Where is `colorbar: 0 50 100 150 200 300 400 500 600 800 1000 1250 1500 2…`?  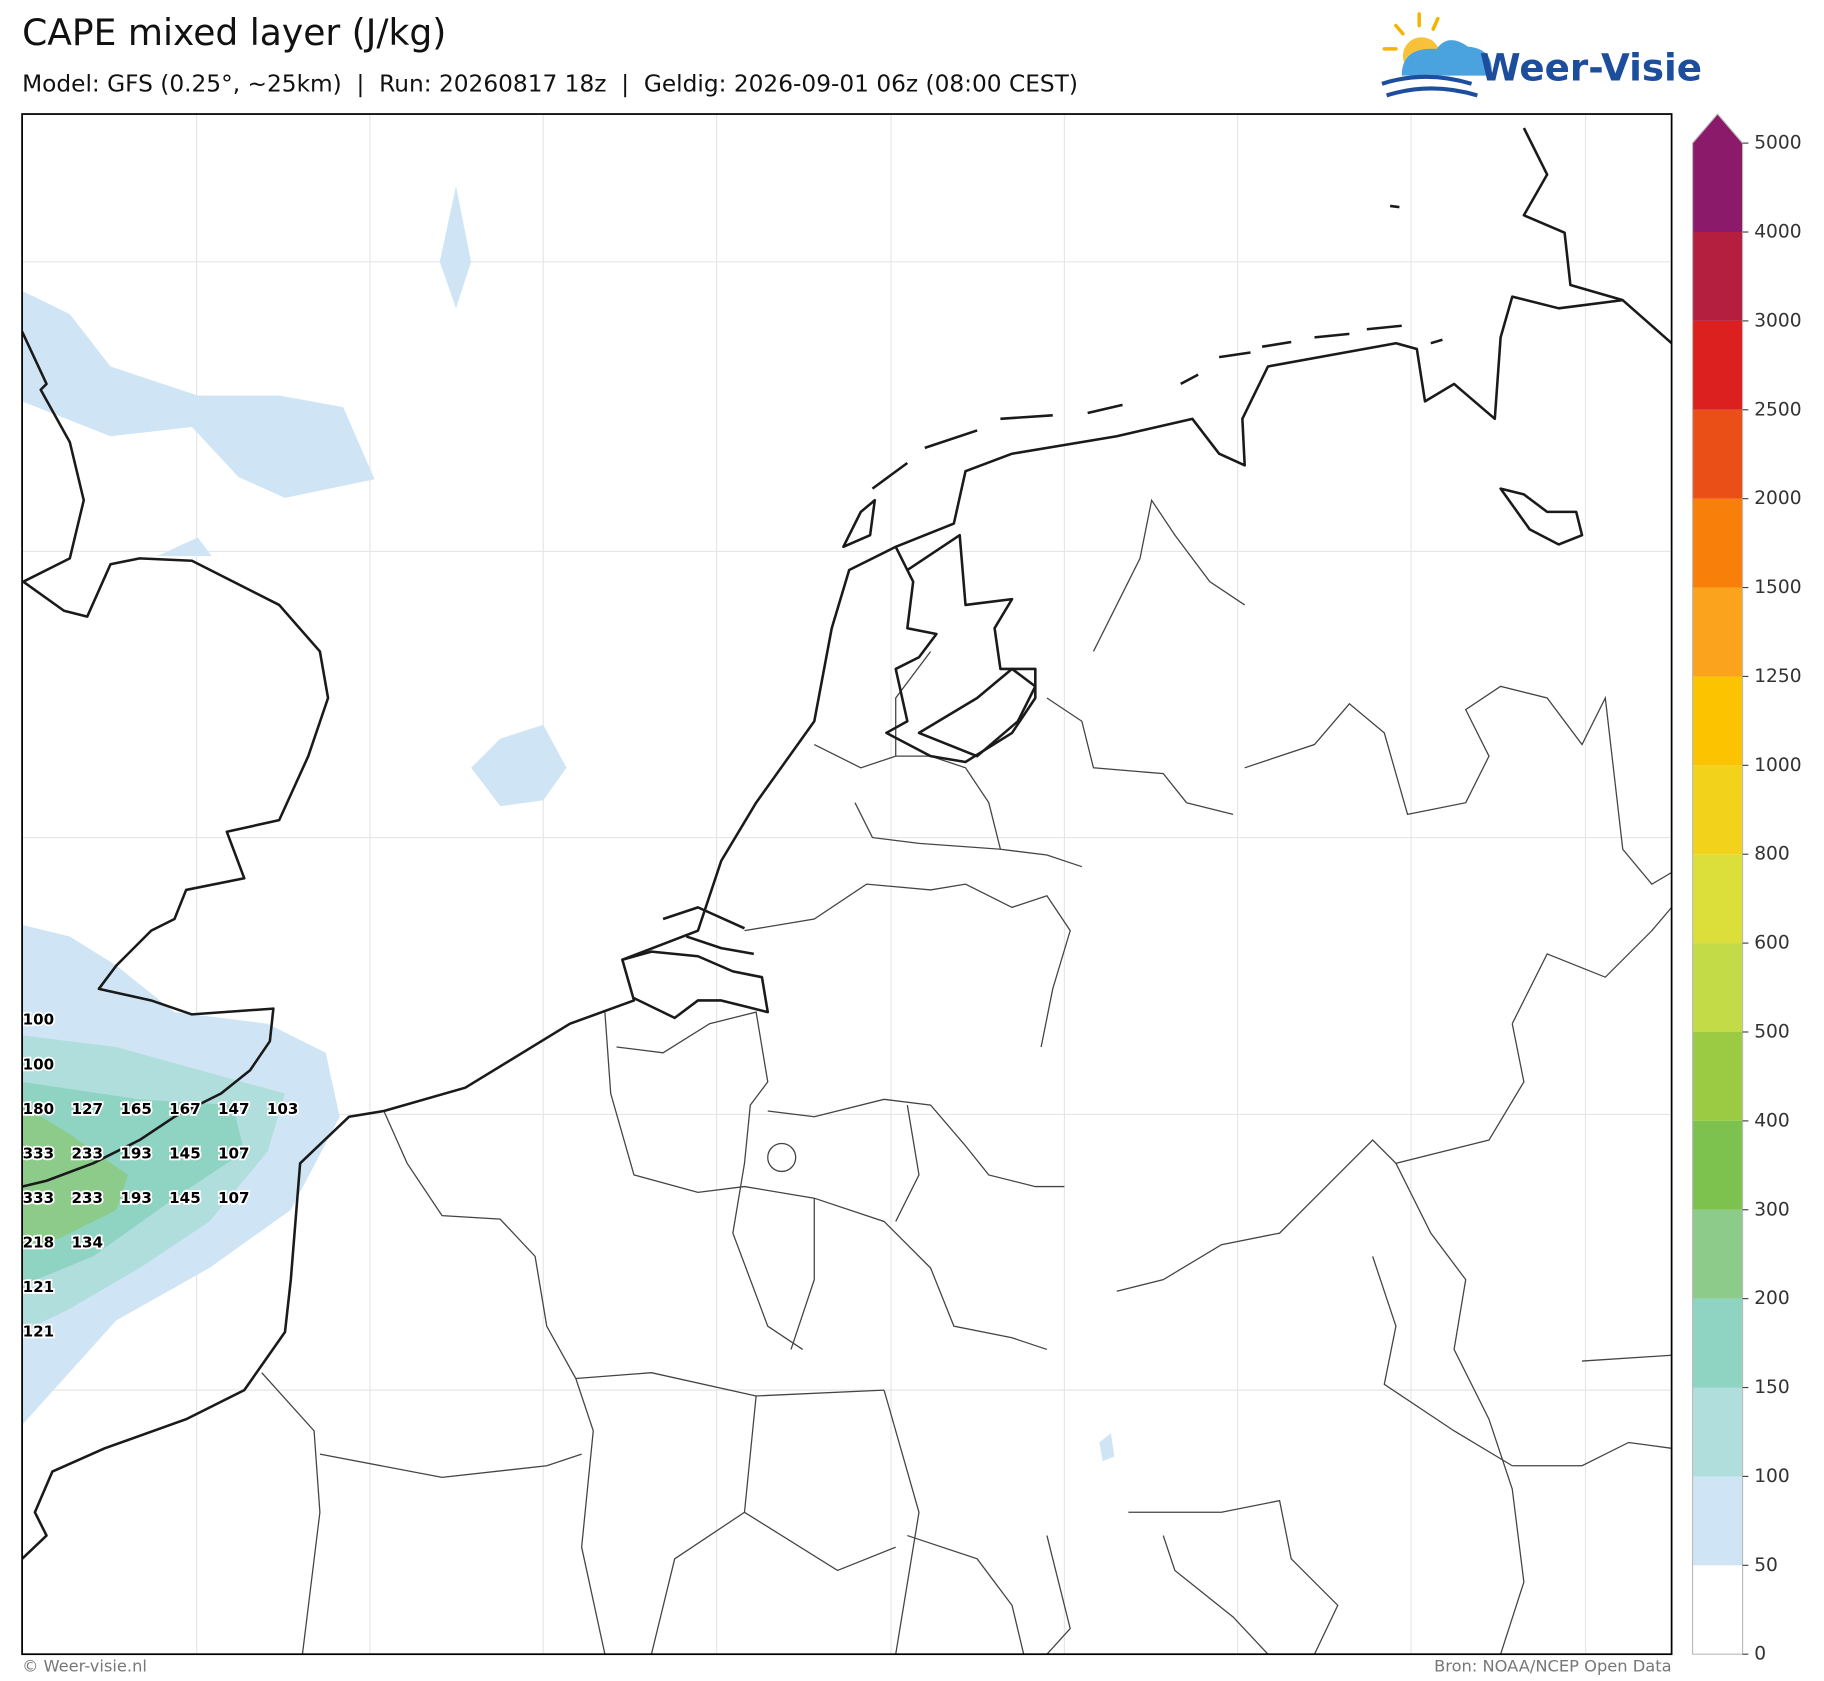
colorbar: 0 50 100 150 200 300 400 500 600 800 1000 1250 1500 2… is located at coordinates (1746, 889).